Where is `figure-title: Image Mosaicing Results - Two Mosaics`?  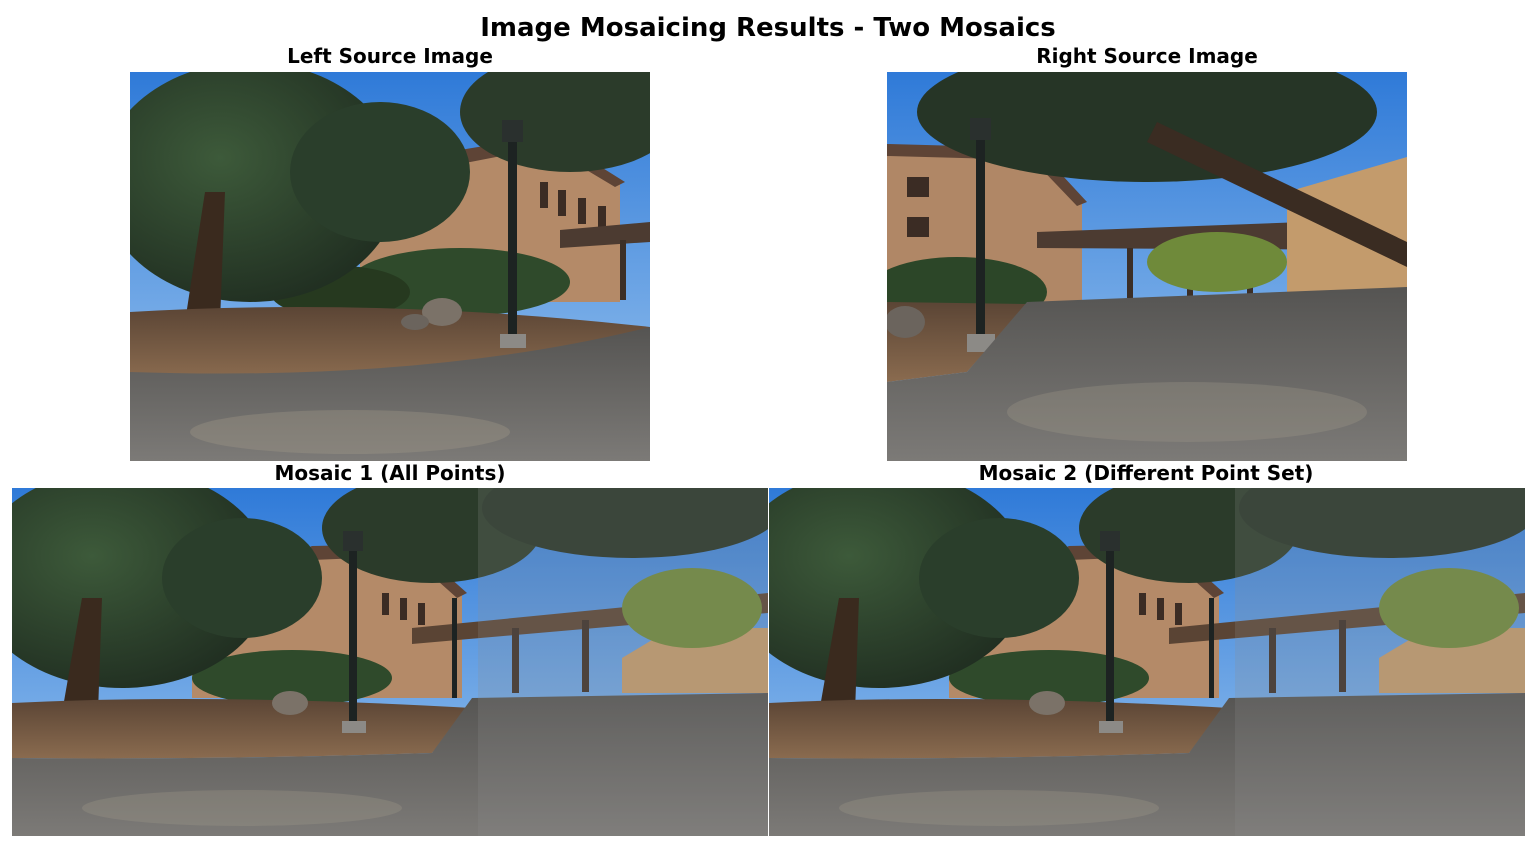 figure-title: Image Mosaicing Results - Two Mosaics is located at coordinates (768, 28).